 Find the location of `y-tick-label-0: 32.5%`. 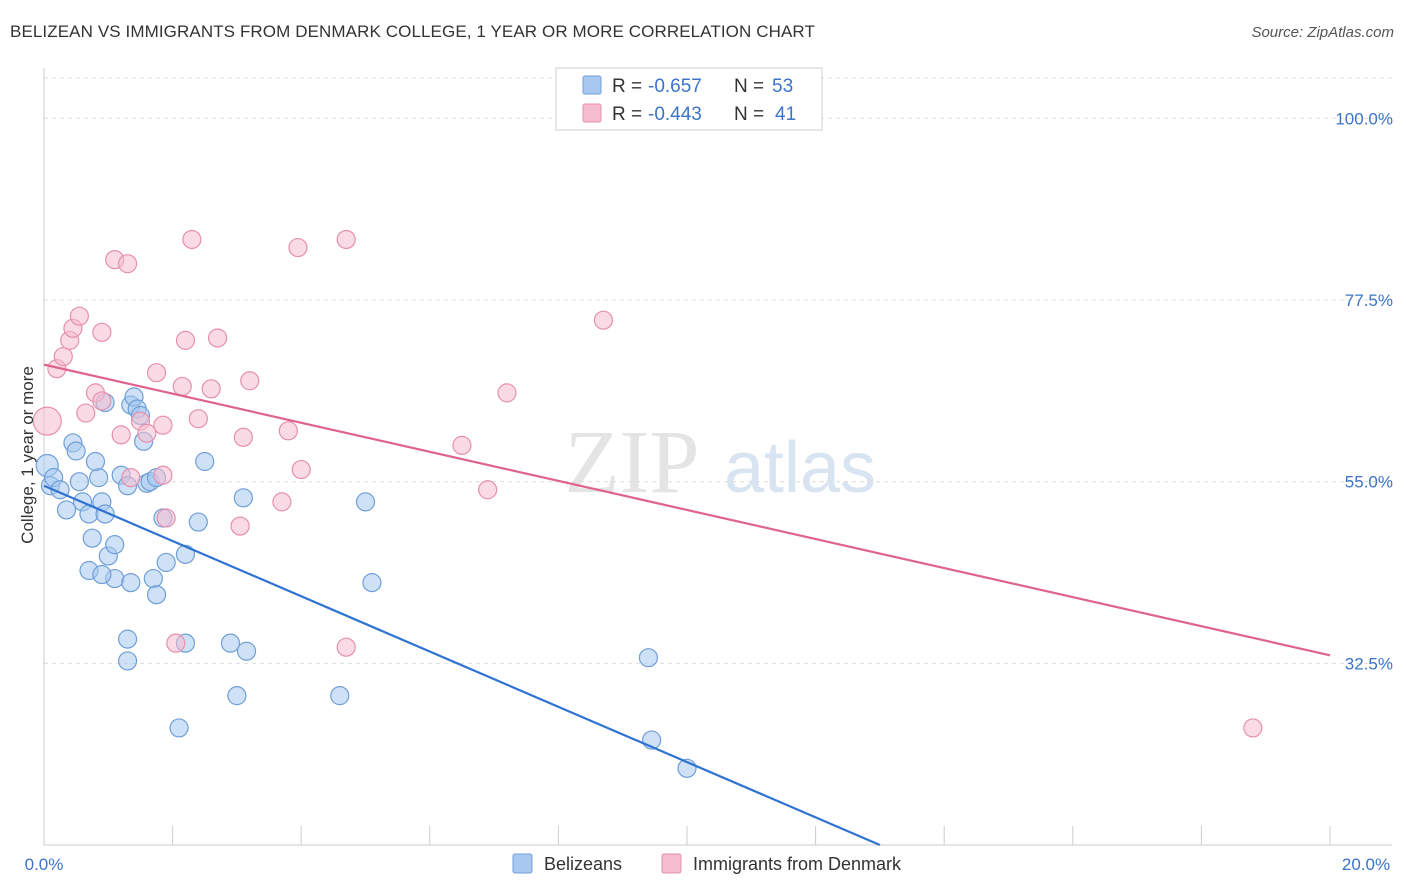

y-tick-label-0: 32.5% is located at coordinates (1369, 663).